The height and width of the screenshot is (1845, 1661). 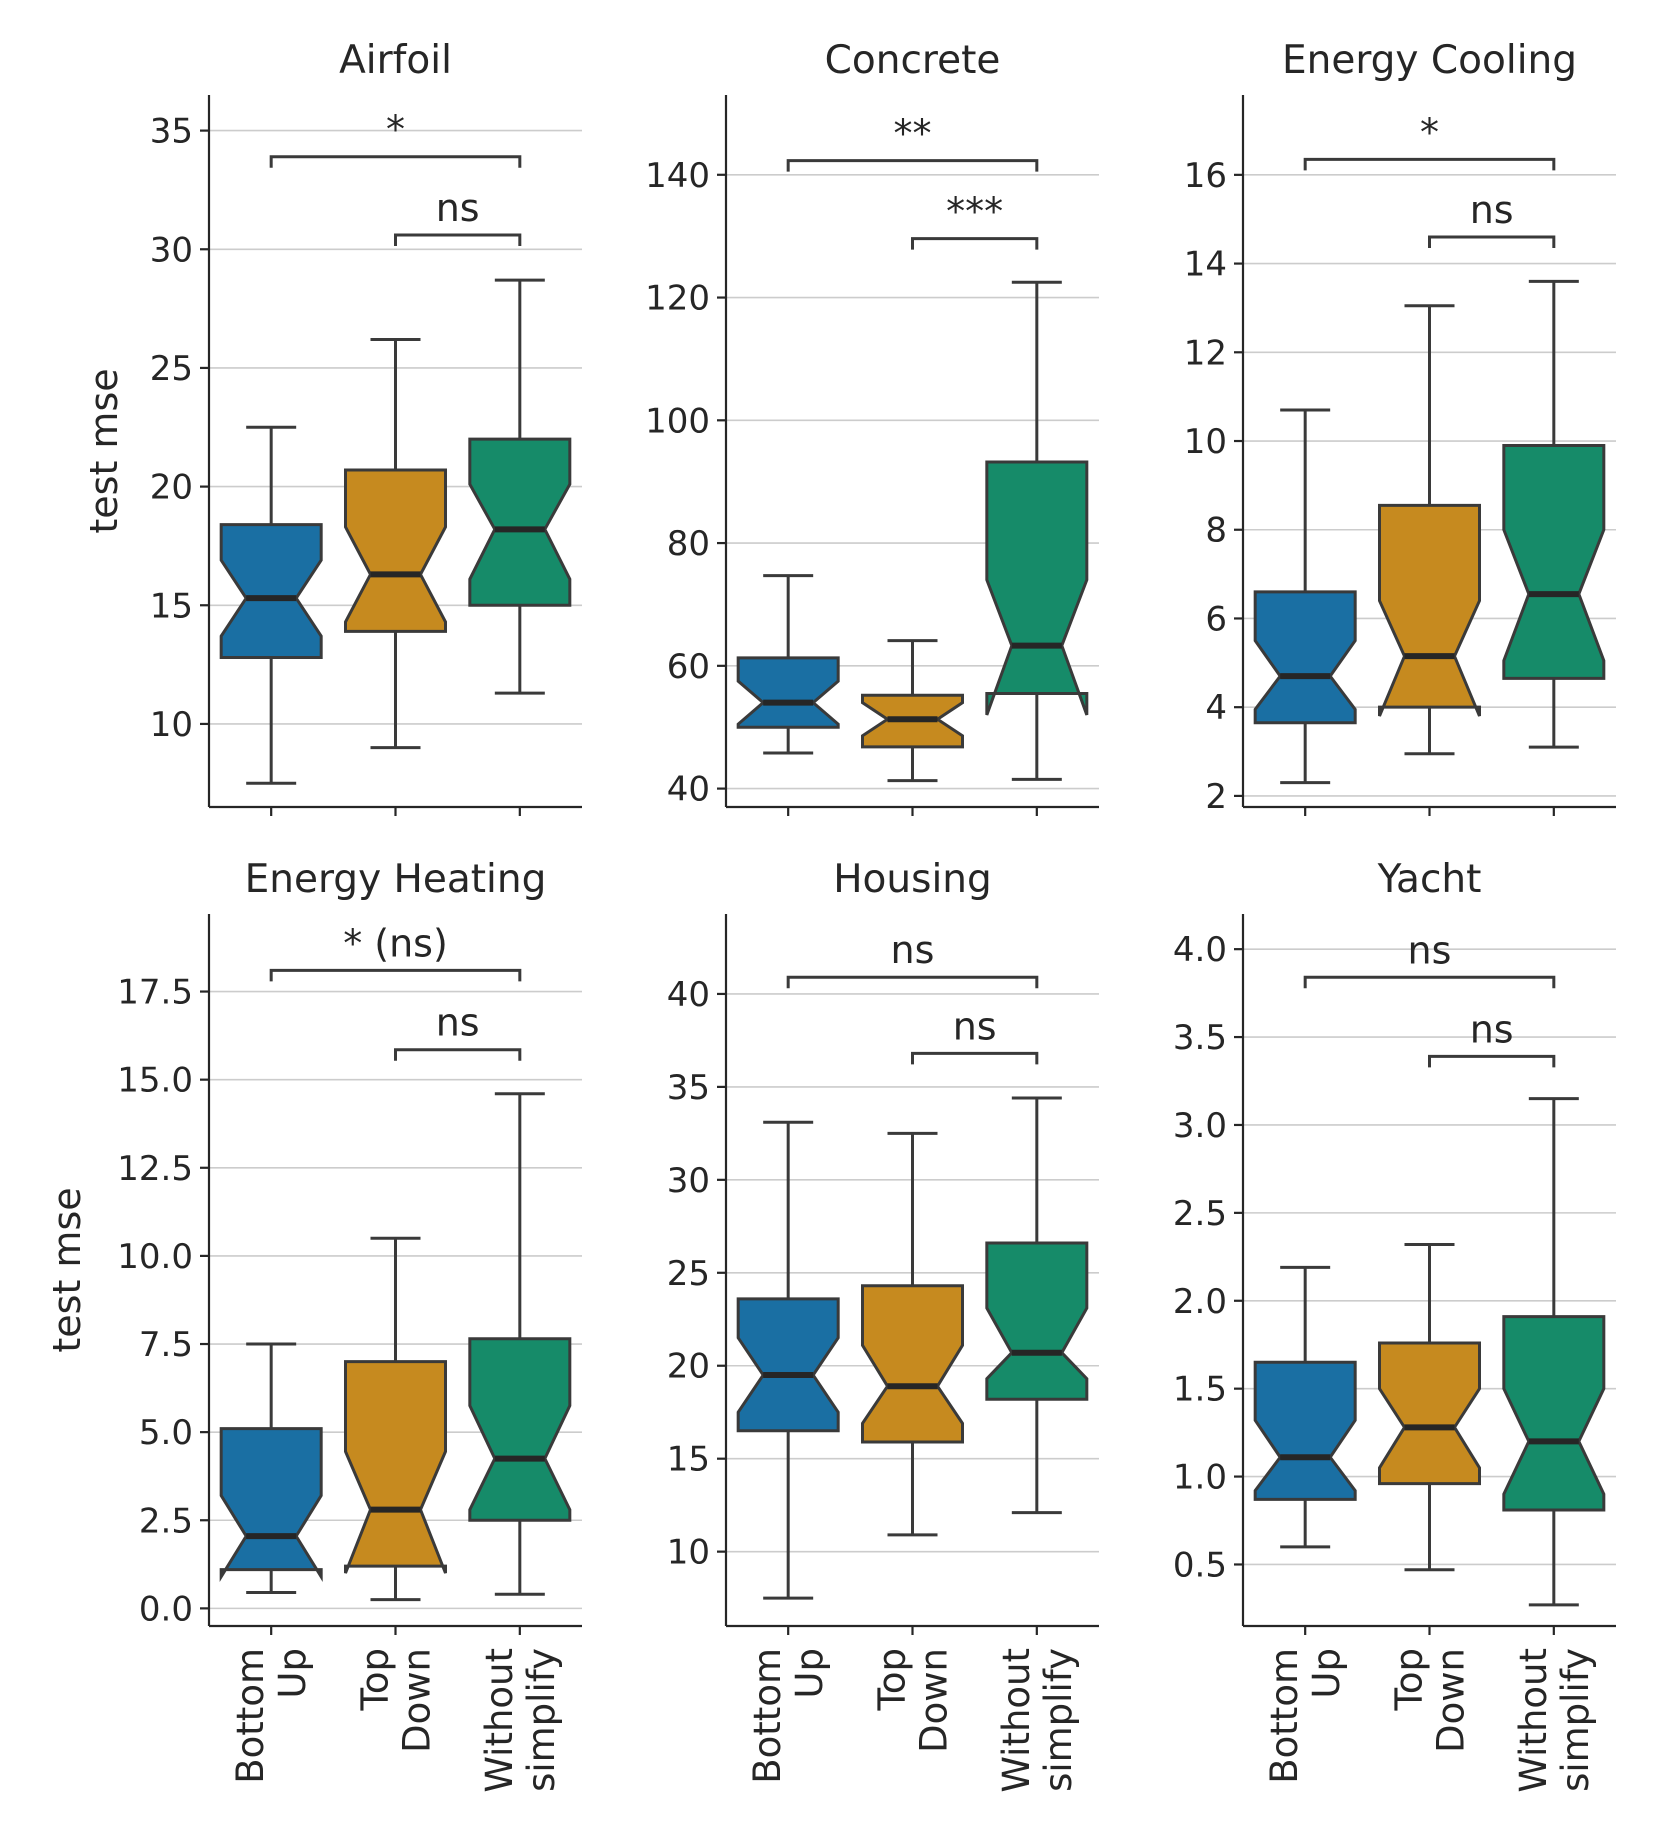 What do you see at coordinates (913, 60) in the screenshot?
I see `panel-title: Concrete` at bounding box center [913, 60].